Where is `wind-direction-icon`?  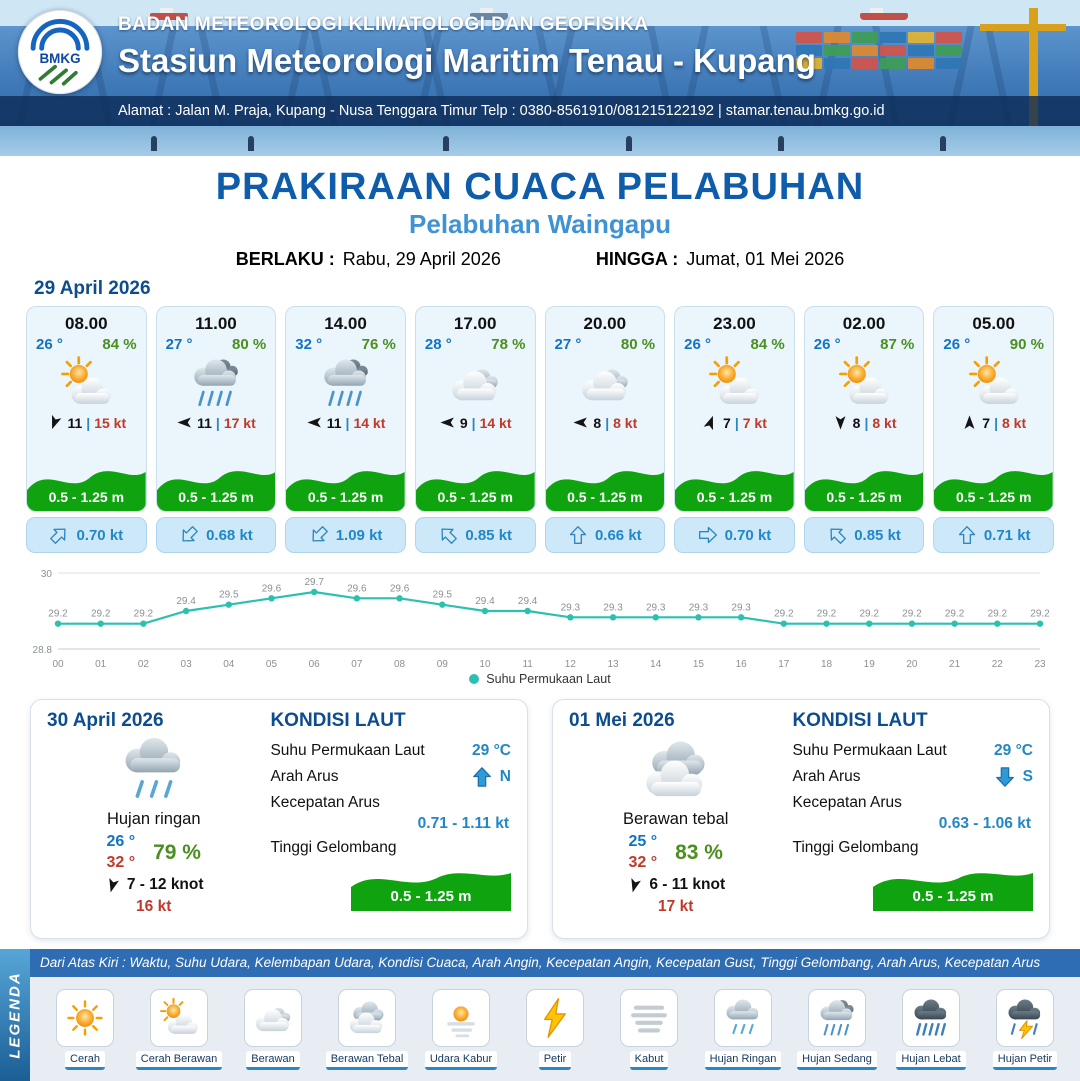 wind-direction-icon is located at coordinates (580, 422).